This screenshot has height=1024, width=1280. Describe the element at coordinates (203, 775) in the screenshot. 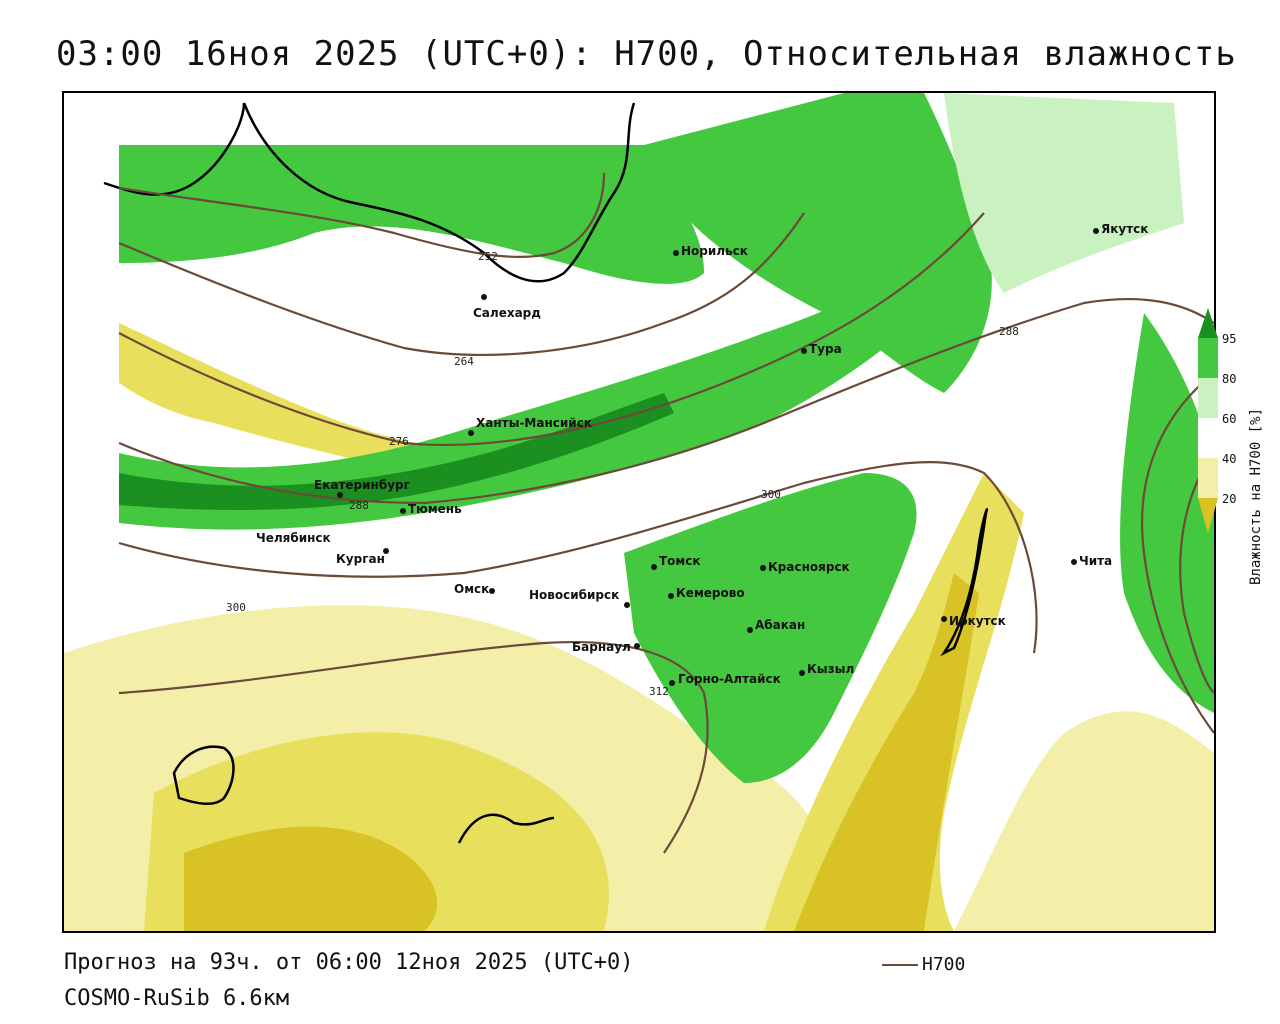

I see `aral-sea` at that location.